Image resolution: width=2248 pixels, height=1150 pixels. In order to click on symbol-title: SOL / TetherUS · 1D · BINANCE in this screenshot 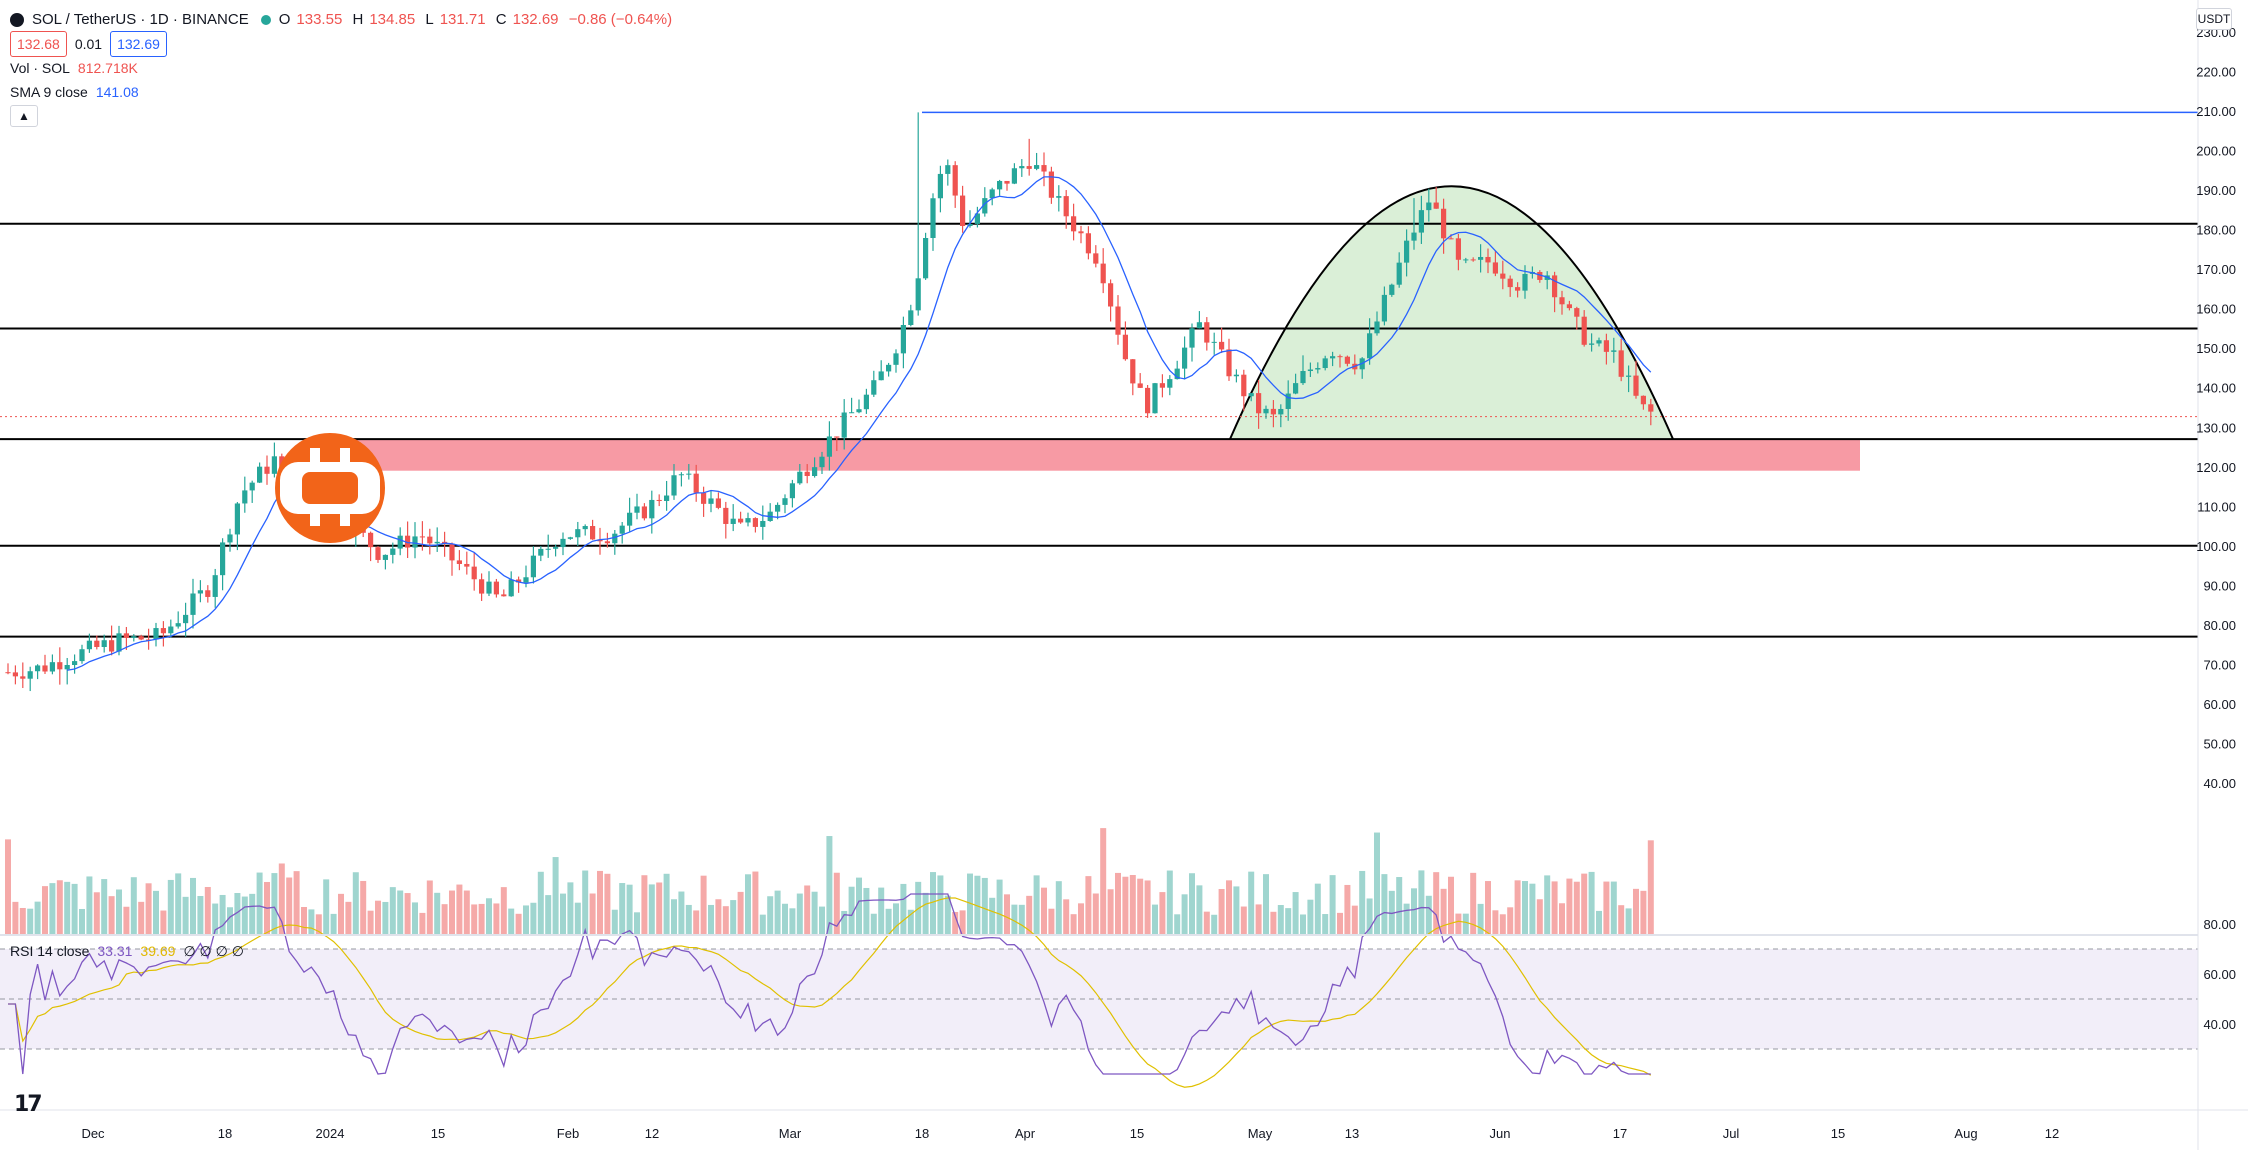, I will do `click(140, 19)`.